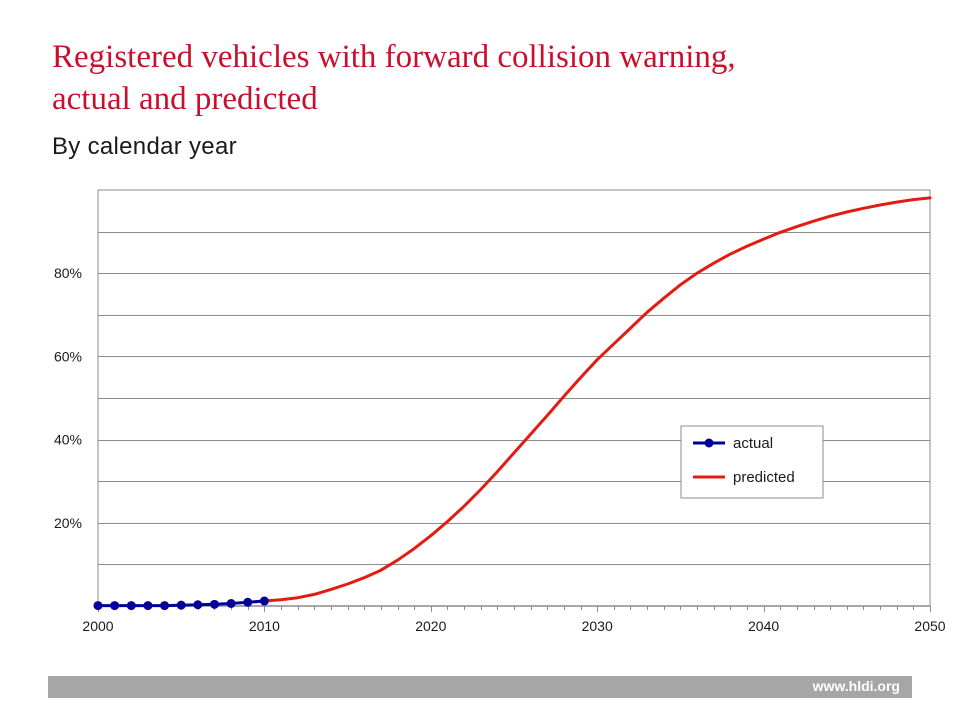  What do you see at coordinates (248, 602) in the screenshot?
I see `point-actual-2009` at bounding box center [248, 602].